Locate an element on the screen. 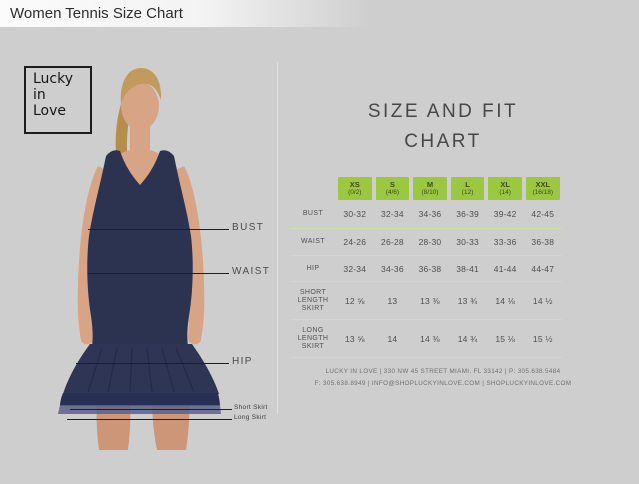 The height and width of the screenshot is (484, 639). size-header-xs: XS (0/2) is located at coordinates (355, 188).